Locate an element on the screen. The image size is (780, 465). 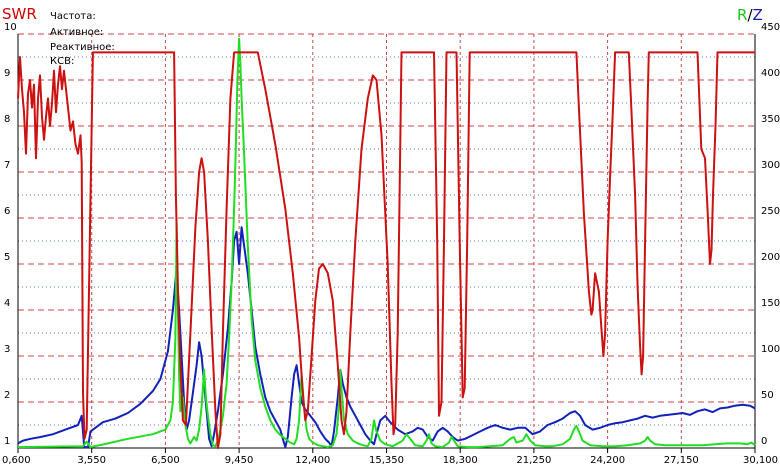
y-right-tick-label: 450 is located at coordinates (770, 27).